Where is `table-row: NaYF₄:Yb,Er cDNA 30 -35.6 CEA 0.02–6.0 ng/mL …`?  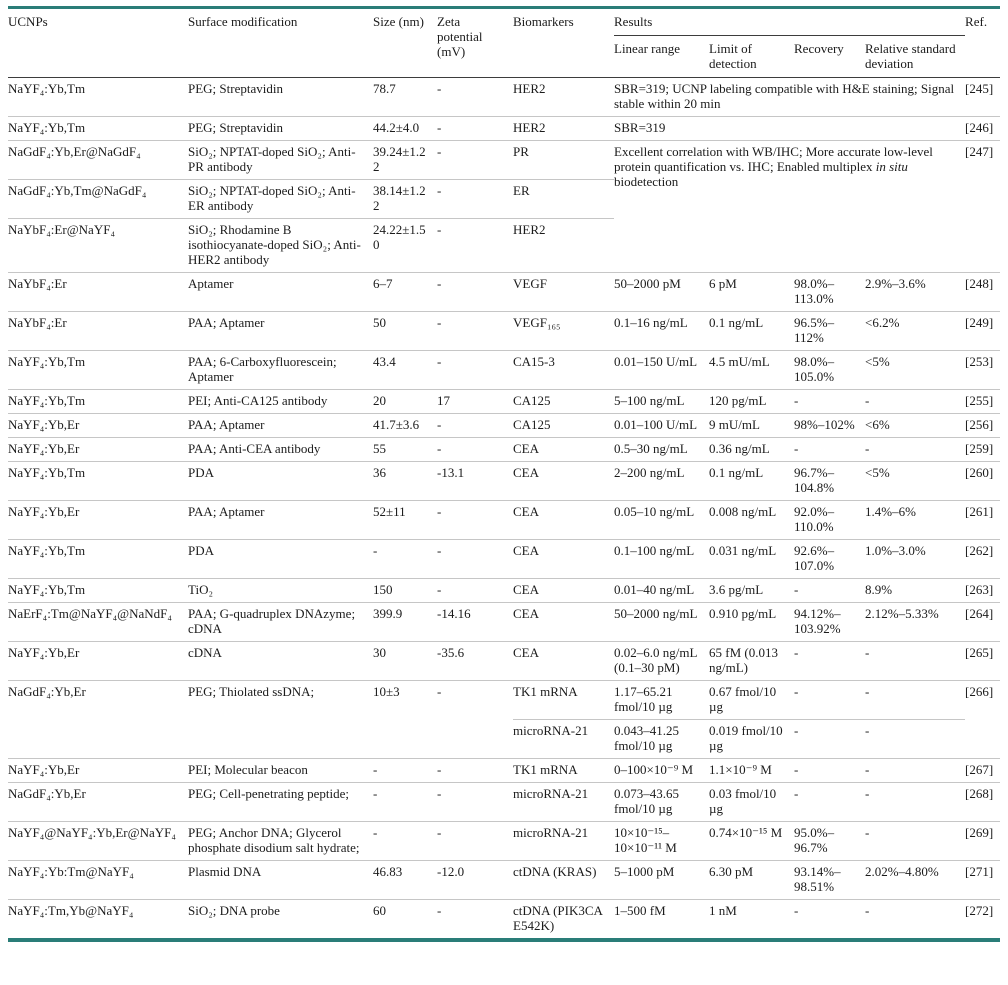 table-row: NaYF₄:Yb,Er cDNA 30 -35.6 CEA 0.02–6.0 ng/mL … is located at coordinates (504, 661).